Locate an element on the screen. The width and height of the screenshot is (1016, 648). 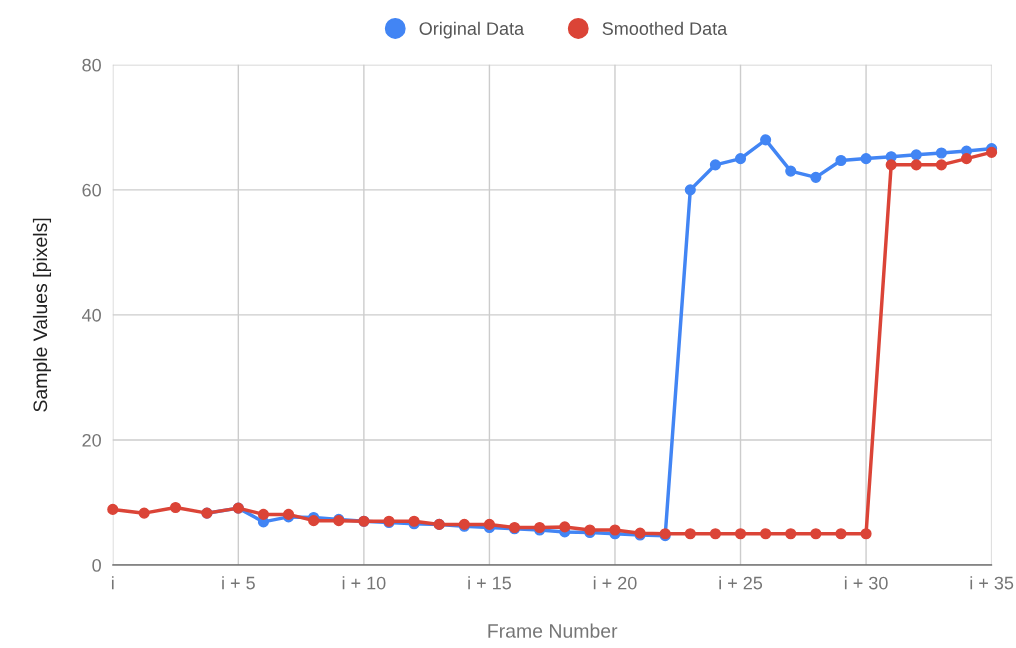
x-axis-title: Frame Number is located at coordinates (553, 630).